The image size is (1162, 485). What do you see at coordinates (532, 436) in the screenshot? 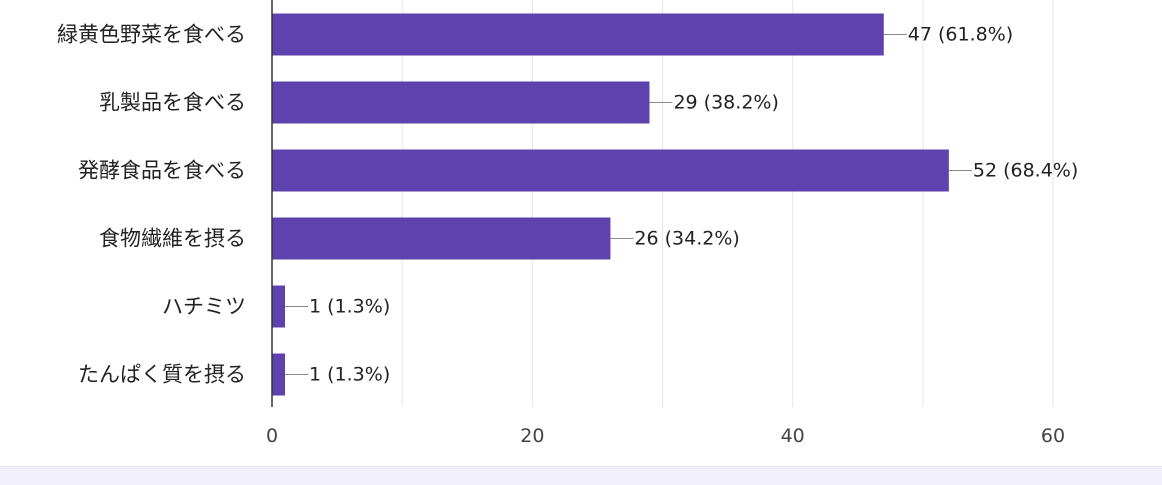
I see `x-tick-label: 20` at bounding box center [532, 436].